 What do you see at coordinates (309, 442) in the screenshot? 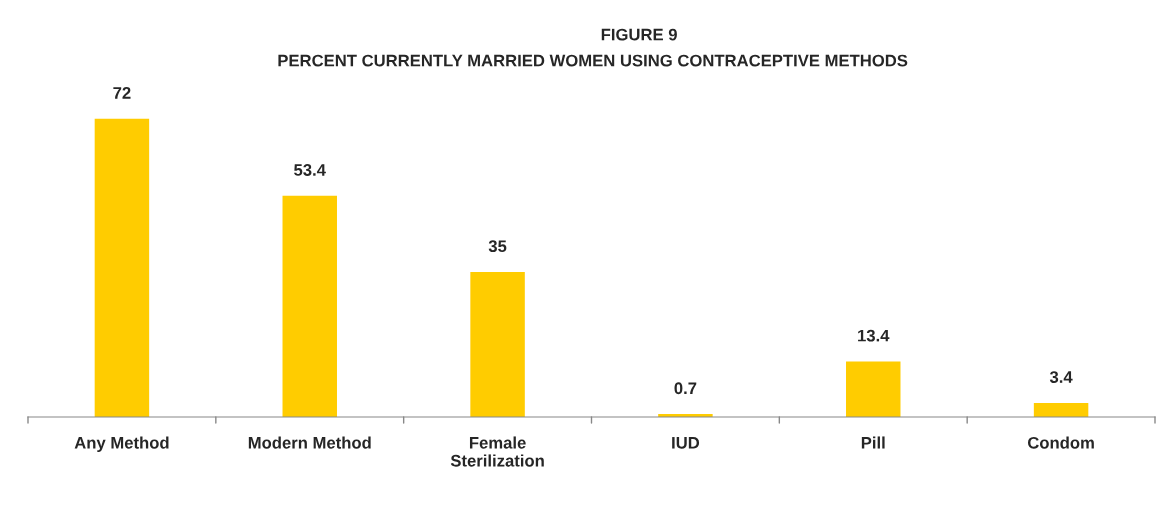
I see `x-tick-label: Modern Method` at bounding box center [309, 442].